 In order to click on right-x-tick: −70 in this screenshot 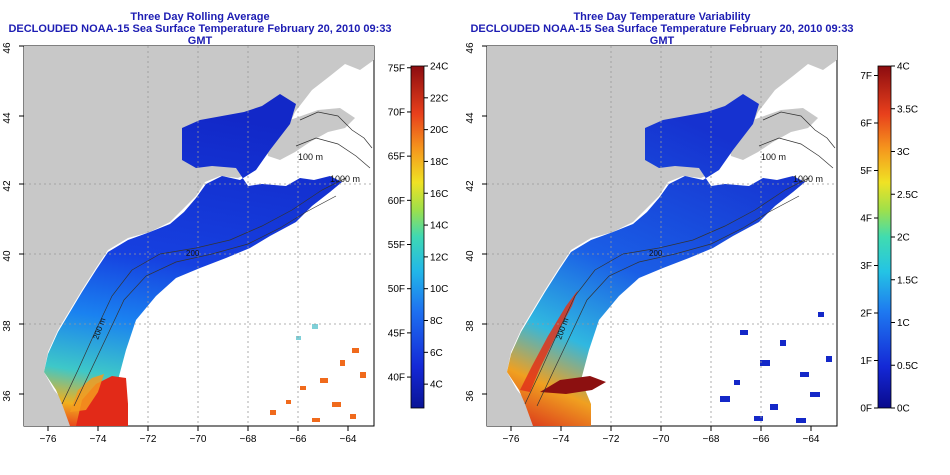, I will do `click(661, 439)`.